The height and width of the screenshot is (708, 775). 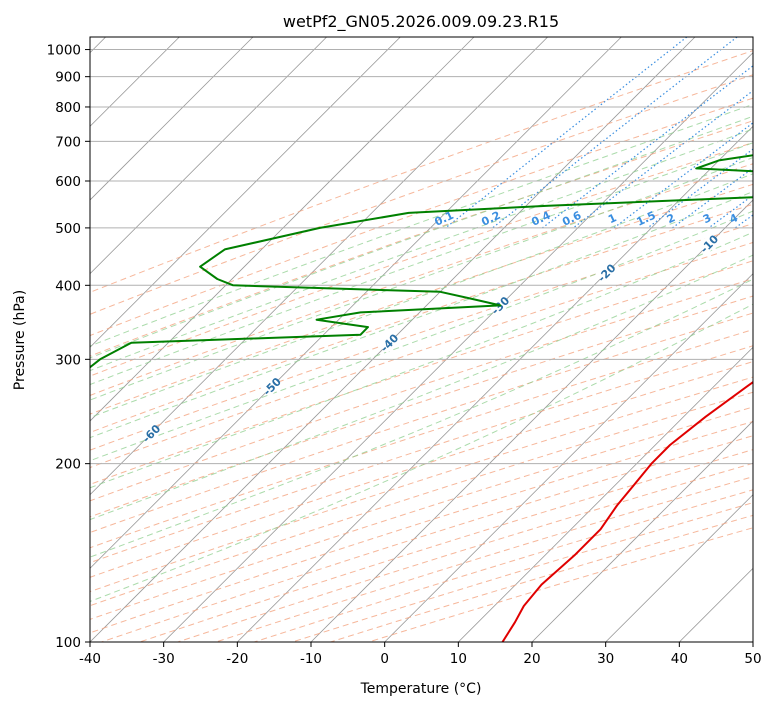 What do you see at coordinates (64, 51) in the screenshot?
I see `y-tick-label: 1000` at bounding box center [64, 51].